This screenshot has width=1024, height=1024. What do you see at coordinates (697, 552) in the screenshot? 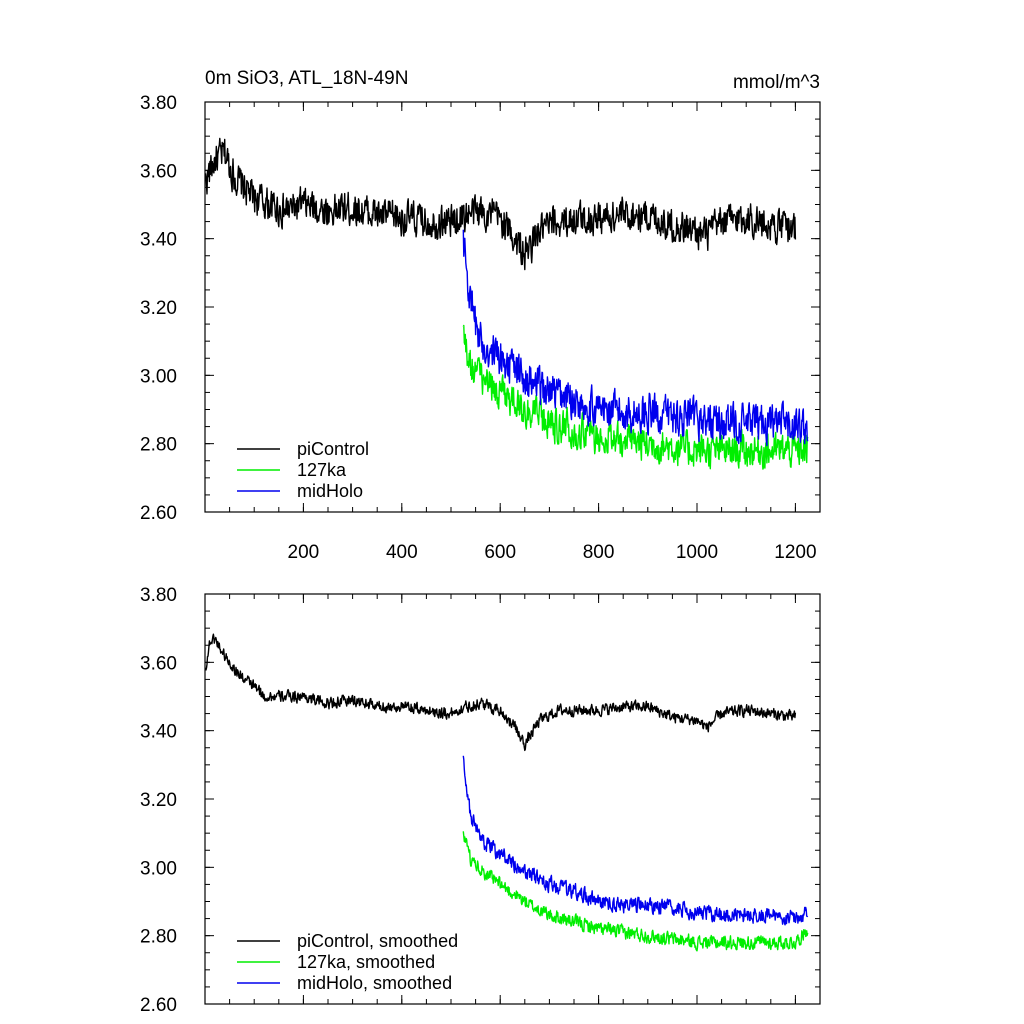
I see `x-tick-label: 1000` at bounding box center [697, 552].